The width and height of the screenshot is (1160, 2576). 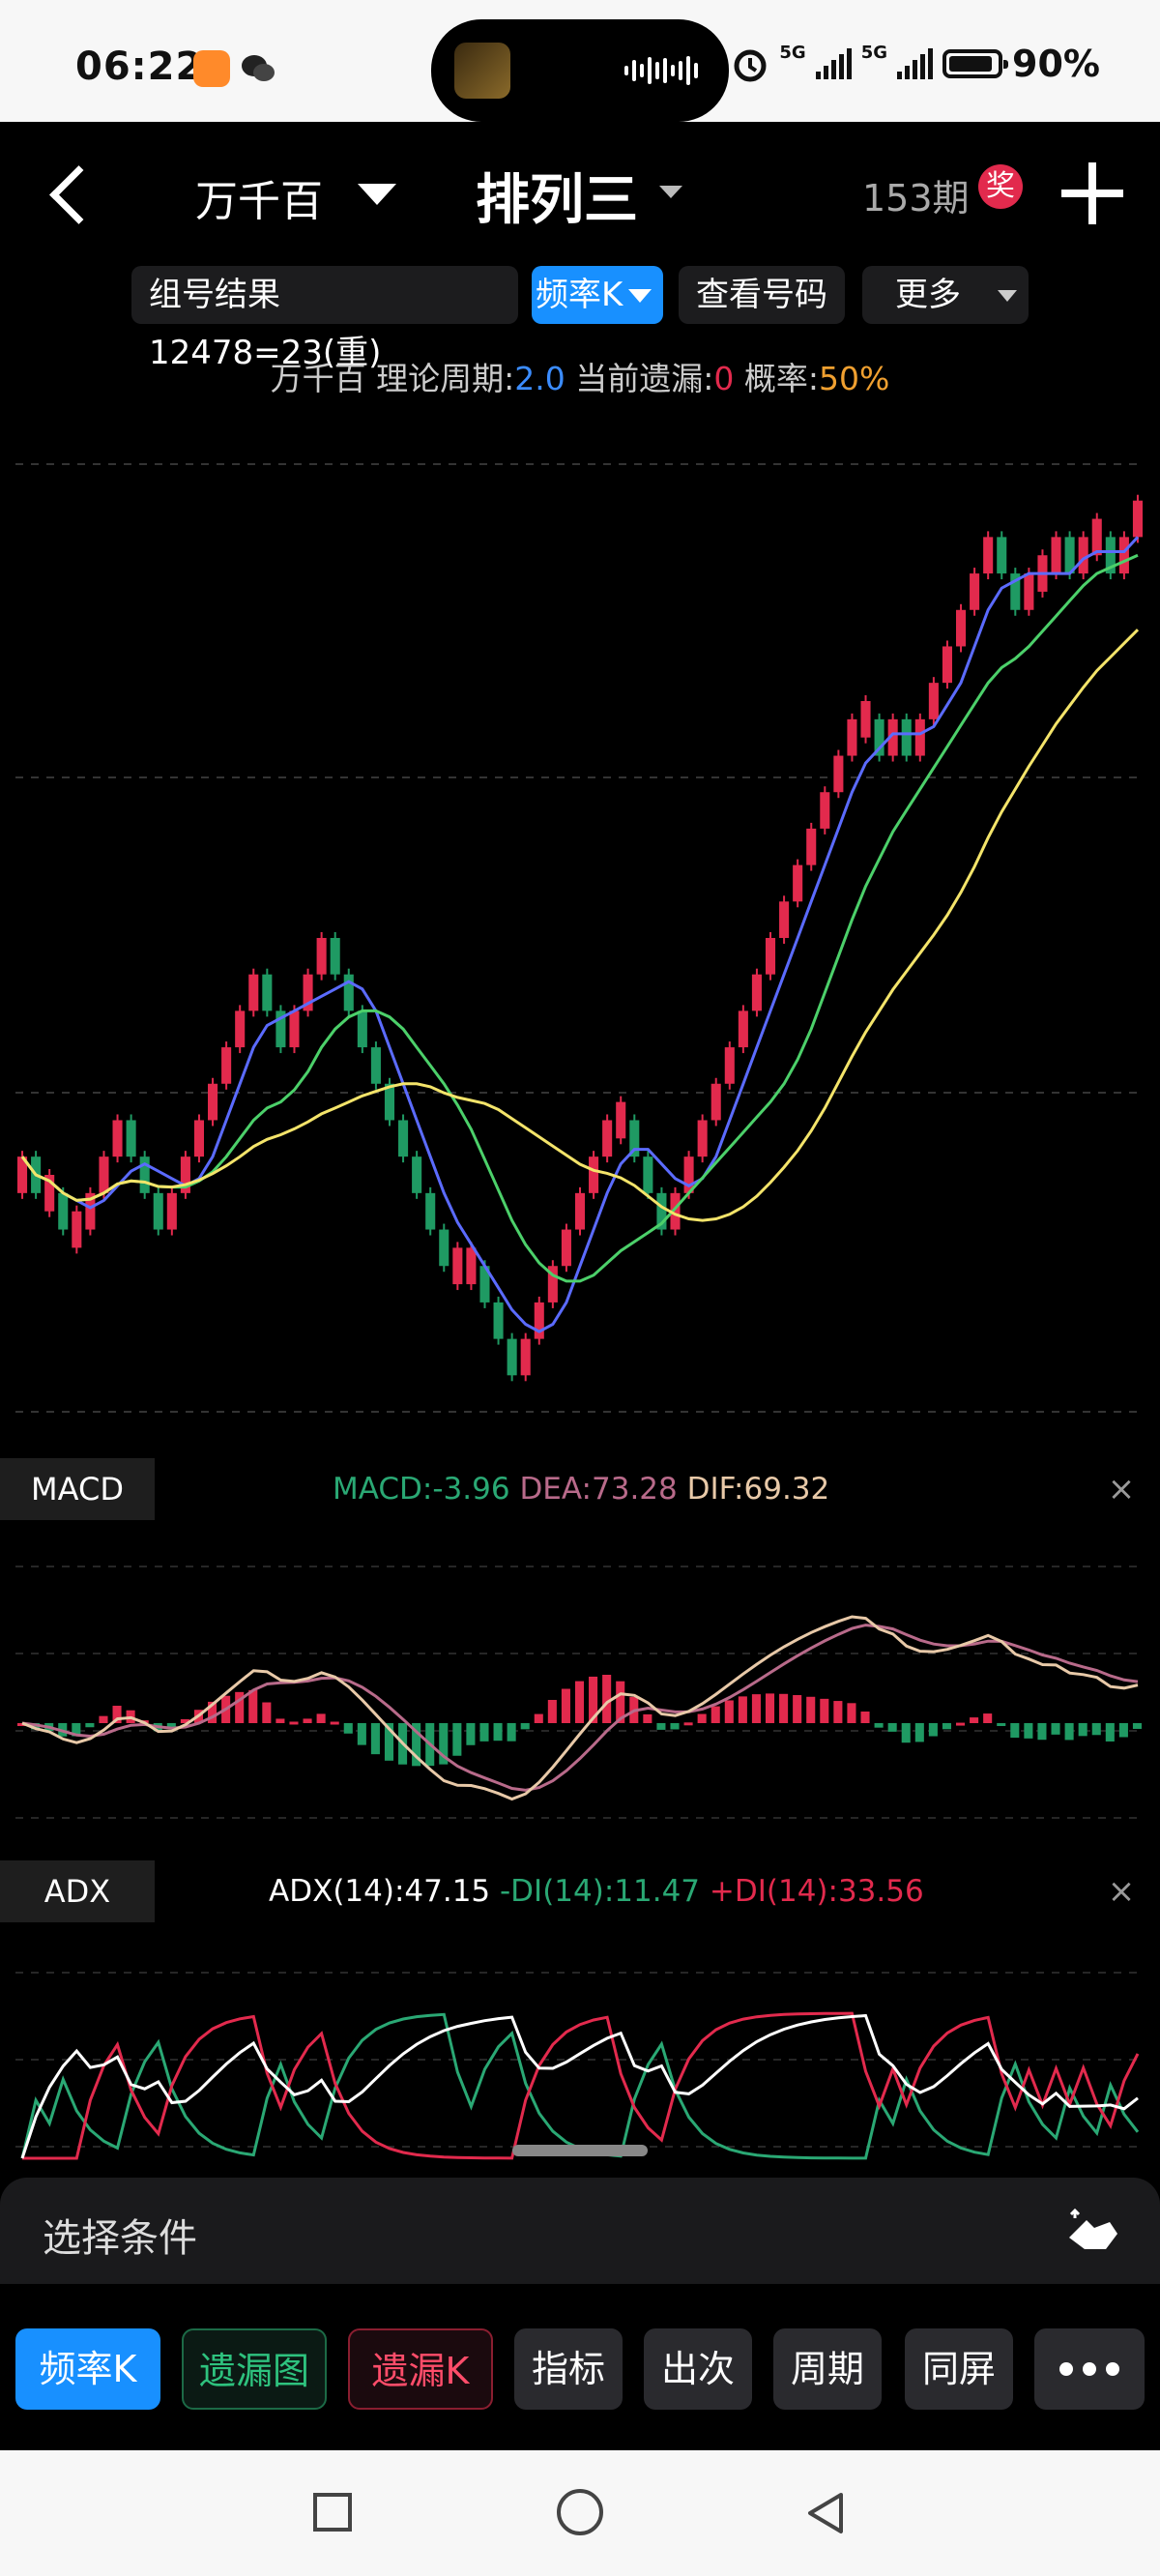 I want to click on media-thumbnail, so click(x=482, y=71).